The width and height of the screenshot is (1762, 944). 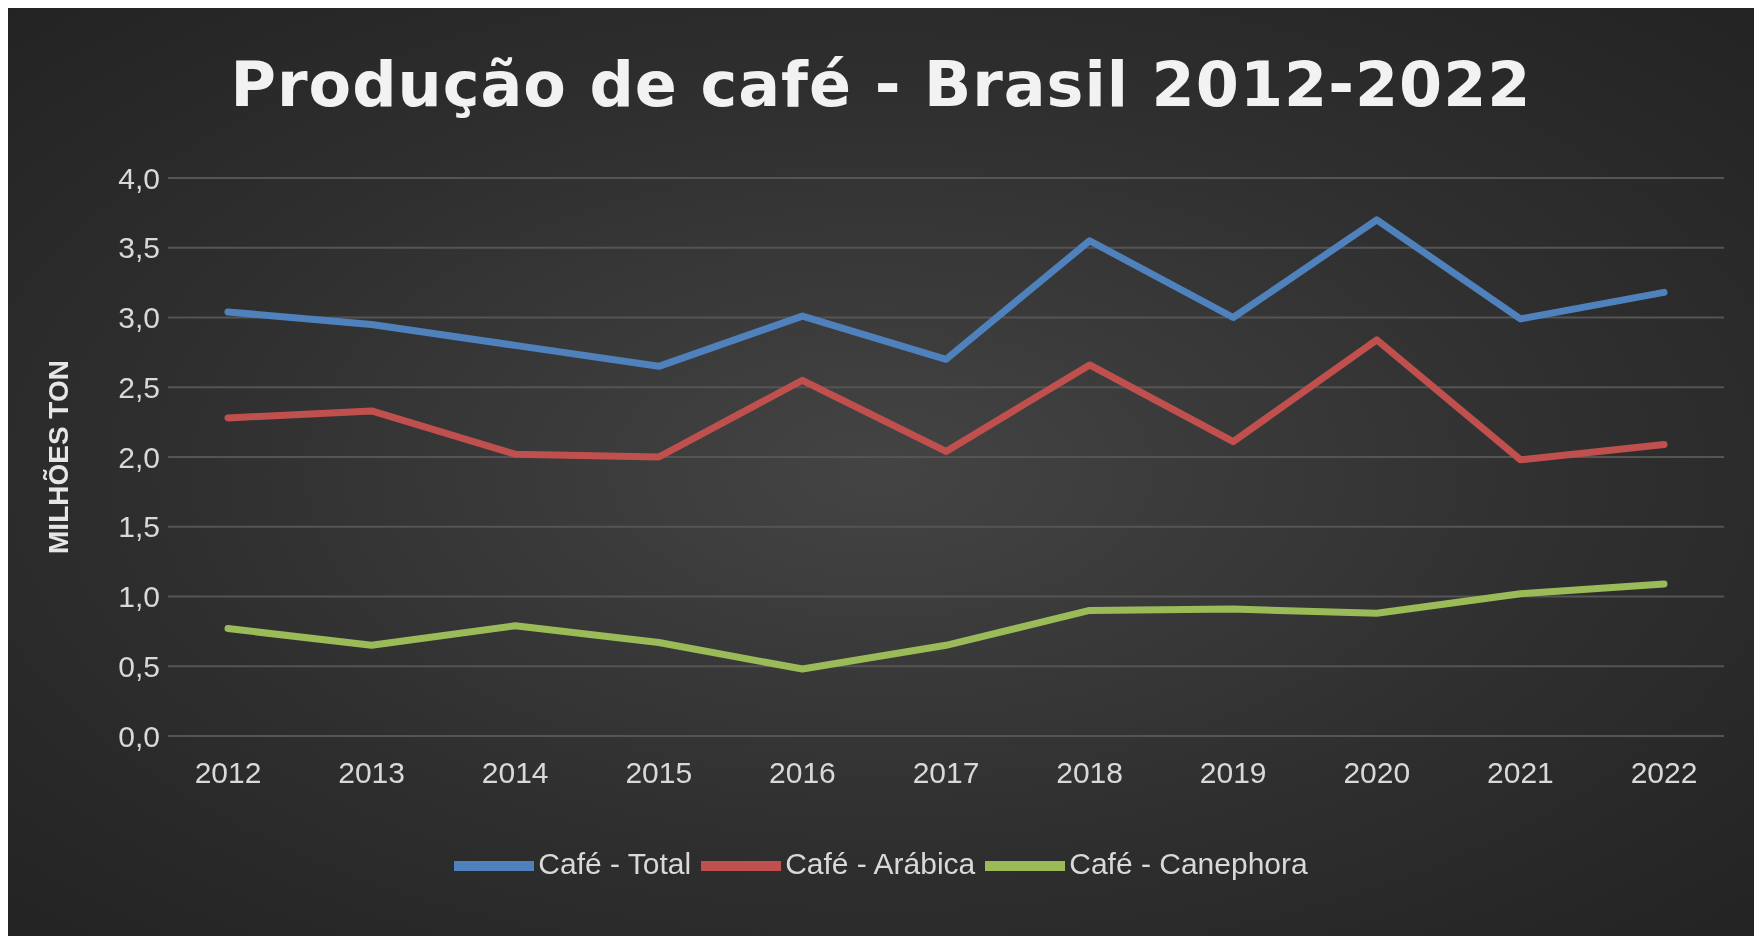 I want to click on x-tick-label: 2019, so click(x=1233, y=773).